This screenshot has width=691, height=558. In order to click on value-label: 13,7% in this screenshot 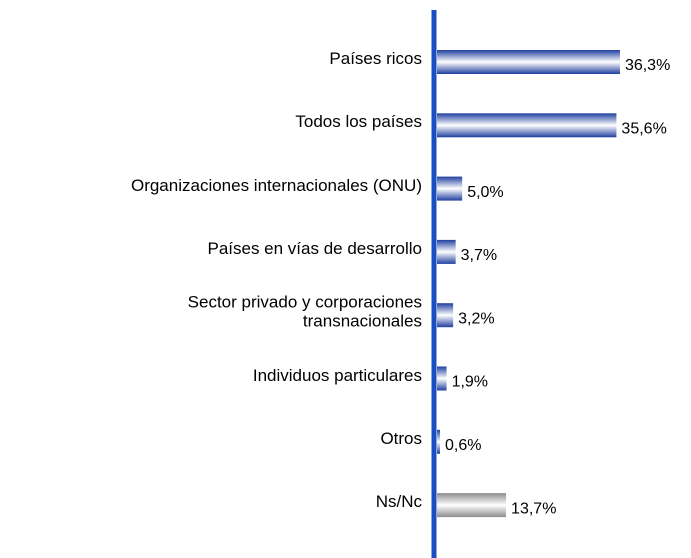, I will do `click(533, 508)`.